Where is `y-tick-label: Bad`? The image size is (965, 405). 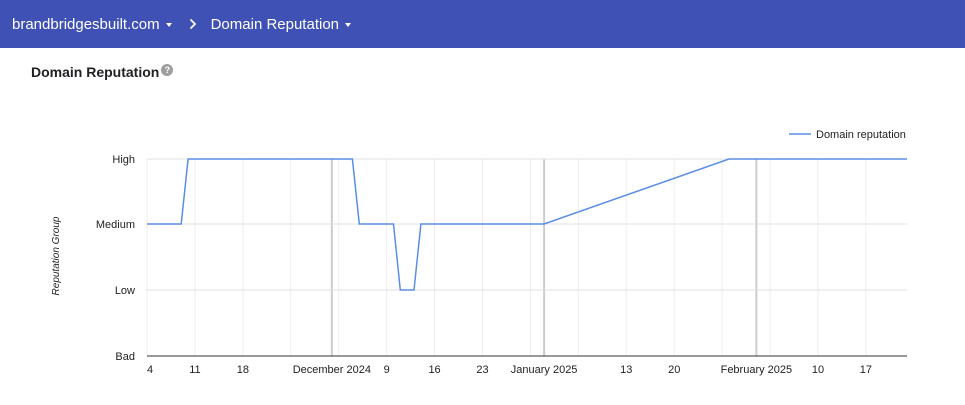
y-tick-label: Bad is located at coordinates (125, 357).